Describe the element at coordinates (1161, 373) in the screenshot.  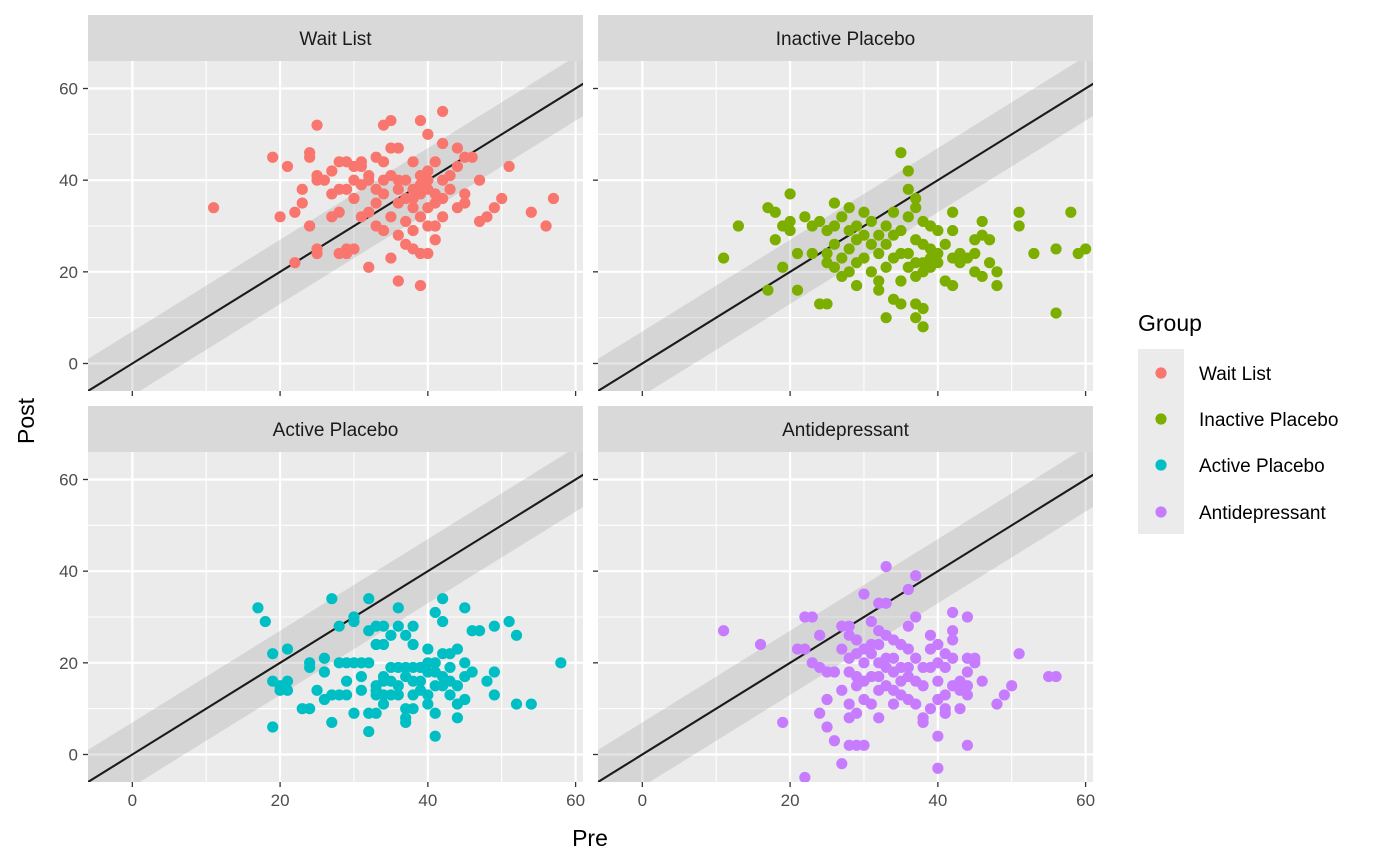
I see `legend-key-wait-list` at that location.